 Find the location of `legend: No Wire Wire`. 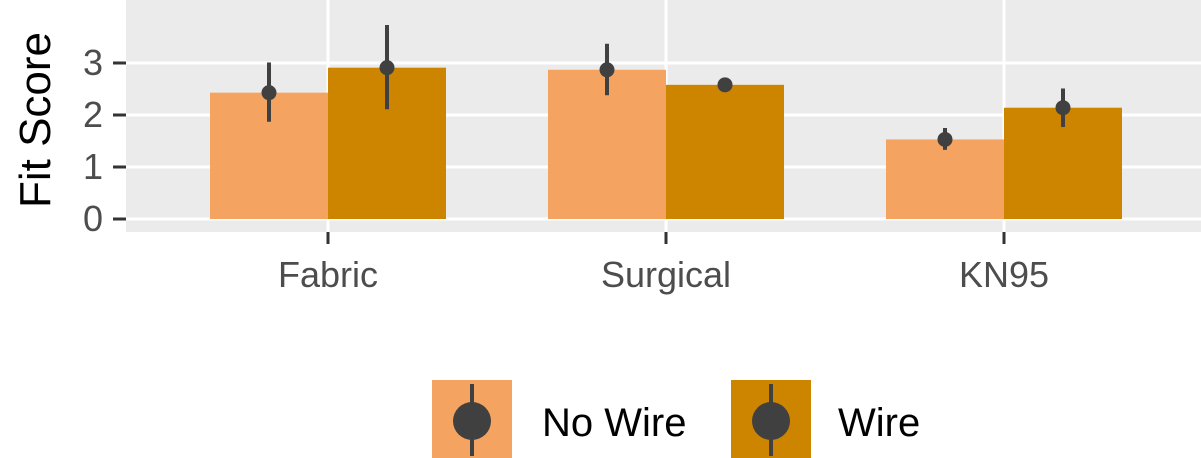

legend: No Wire Wire is located at coordinates (676, 419).